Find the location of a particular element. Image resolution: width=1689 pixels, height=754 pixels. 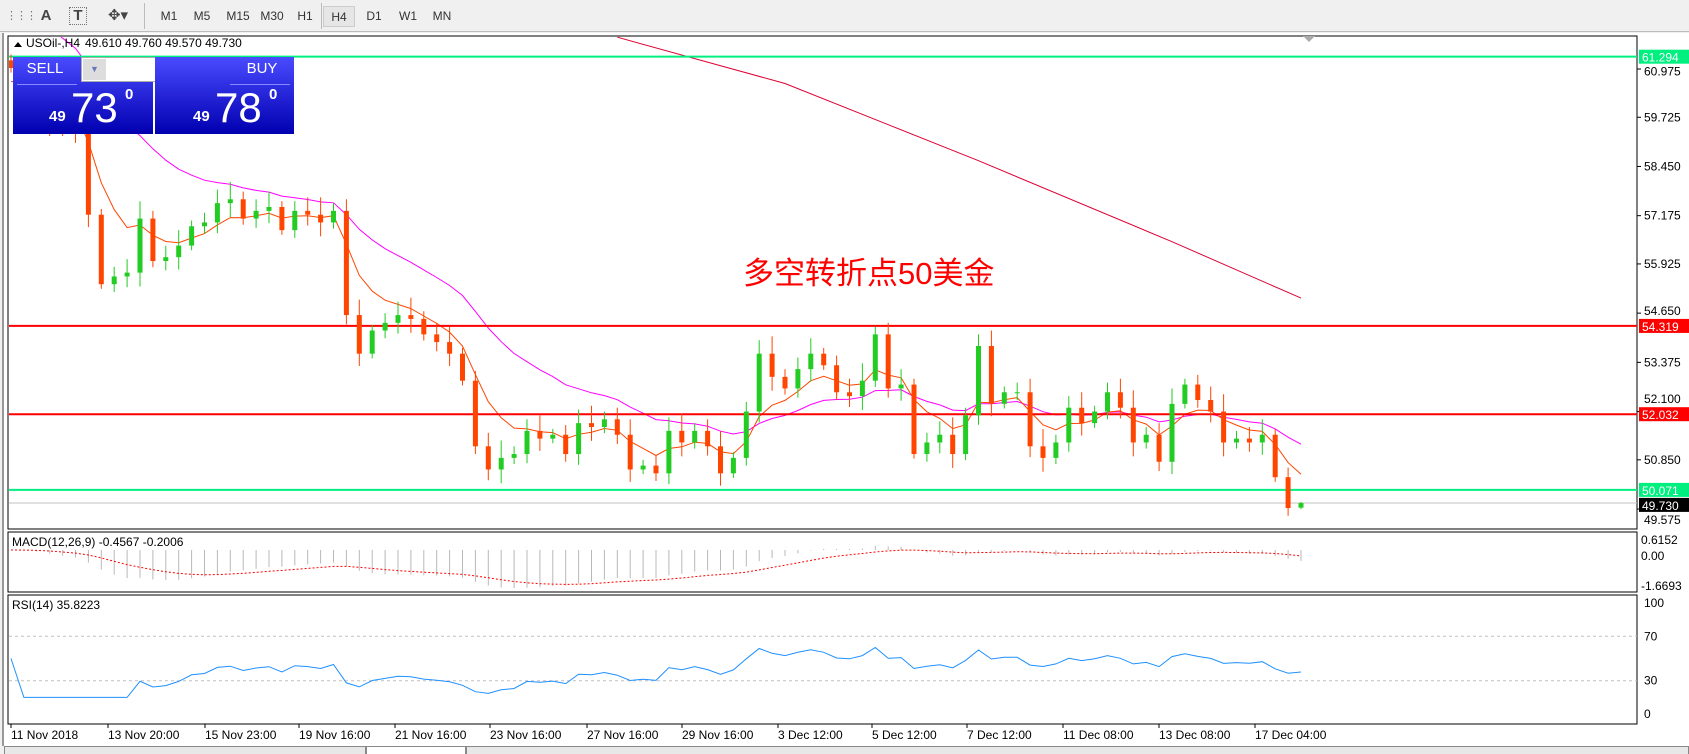

level-label-52.032: 52.032 is located at coordinates (1660, 415).